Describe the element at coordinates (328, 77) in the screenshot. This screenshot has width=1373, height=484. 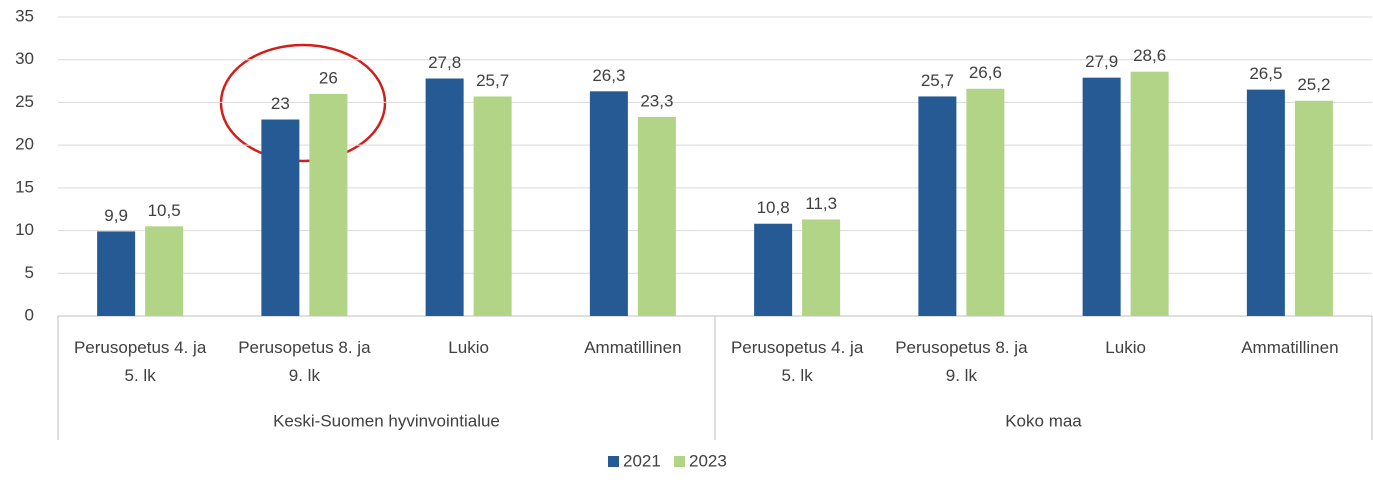
I see `data-label: 26` at that location.